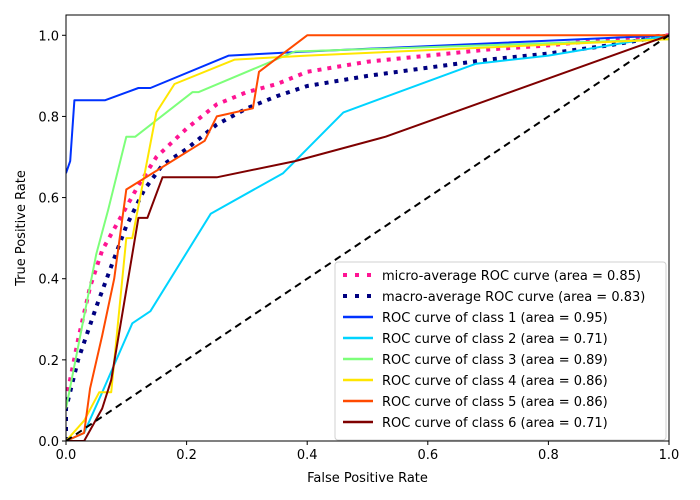 This screenshot has height=500, width=700. I want to click on x-tick-label: 0.8, so click(548, 455).